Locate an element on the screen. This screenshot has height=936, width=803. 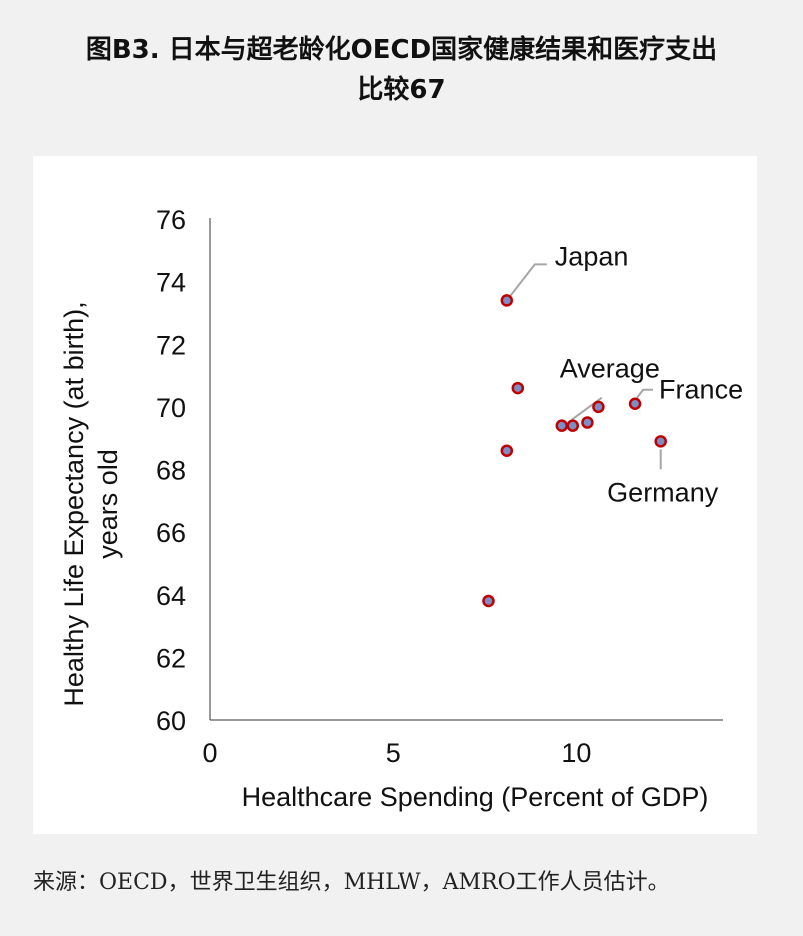
y-tick-label: 76 is located at coordinates (171, 220).